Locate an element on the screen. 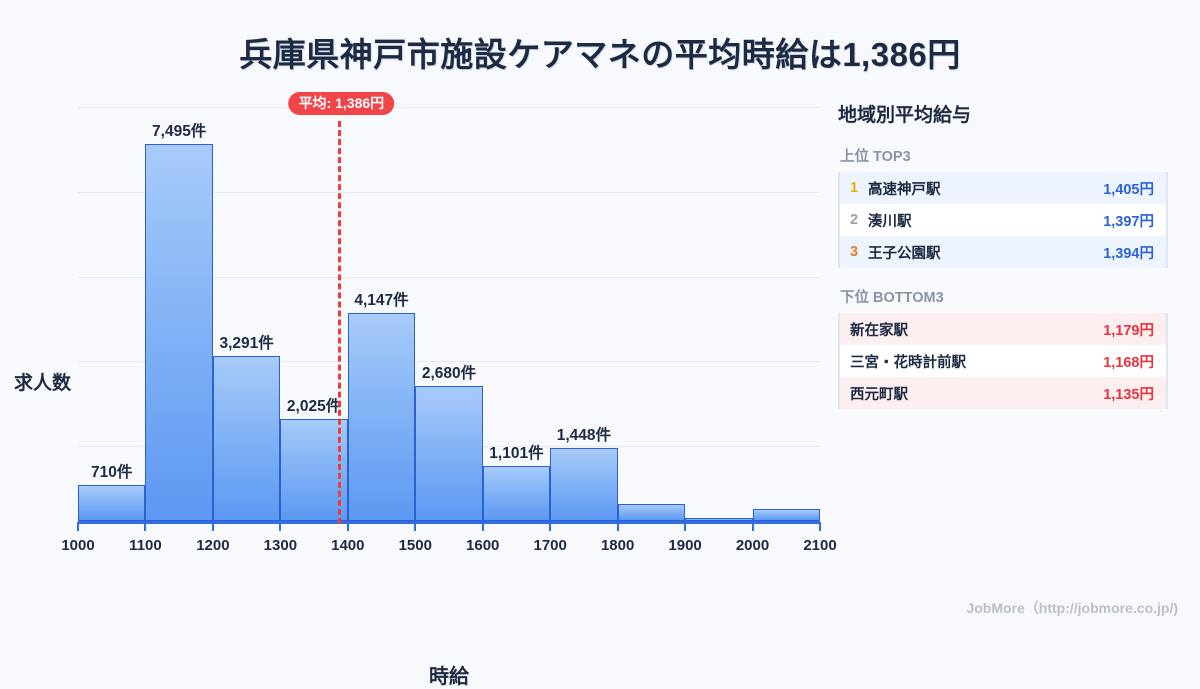  rank-station-name: 高速神戸駅 is located at coordinates (904, 189).